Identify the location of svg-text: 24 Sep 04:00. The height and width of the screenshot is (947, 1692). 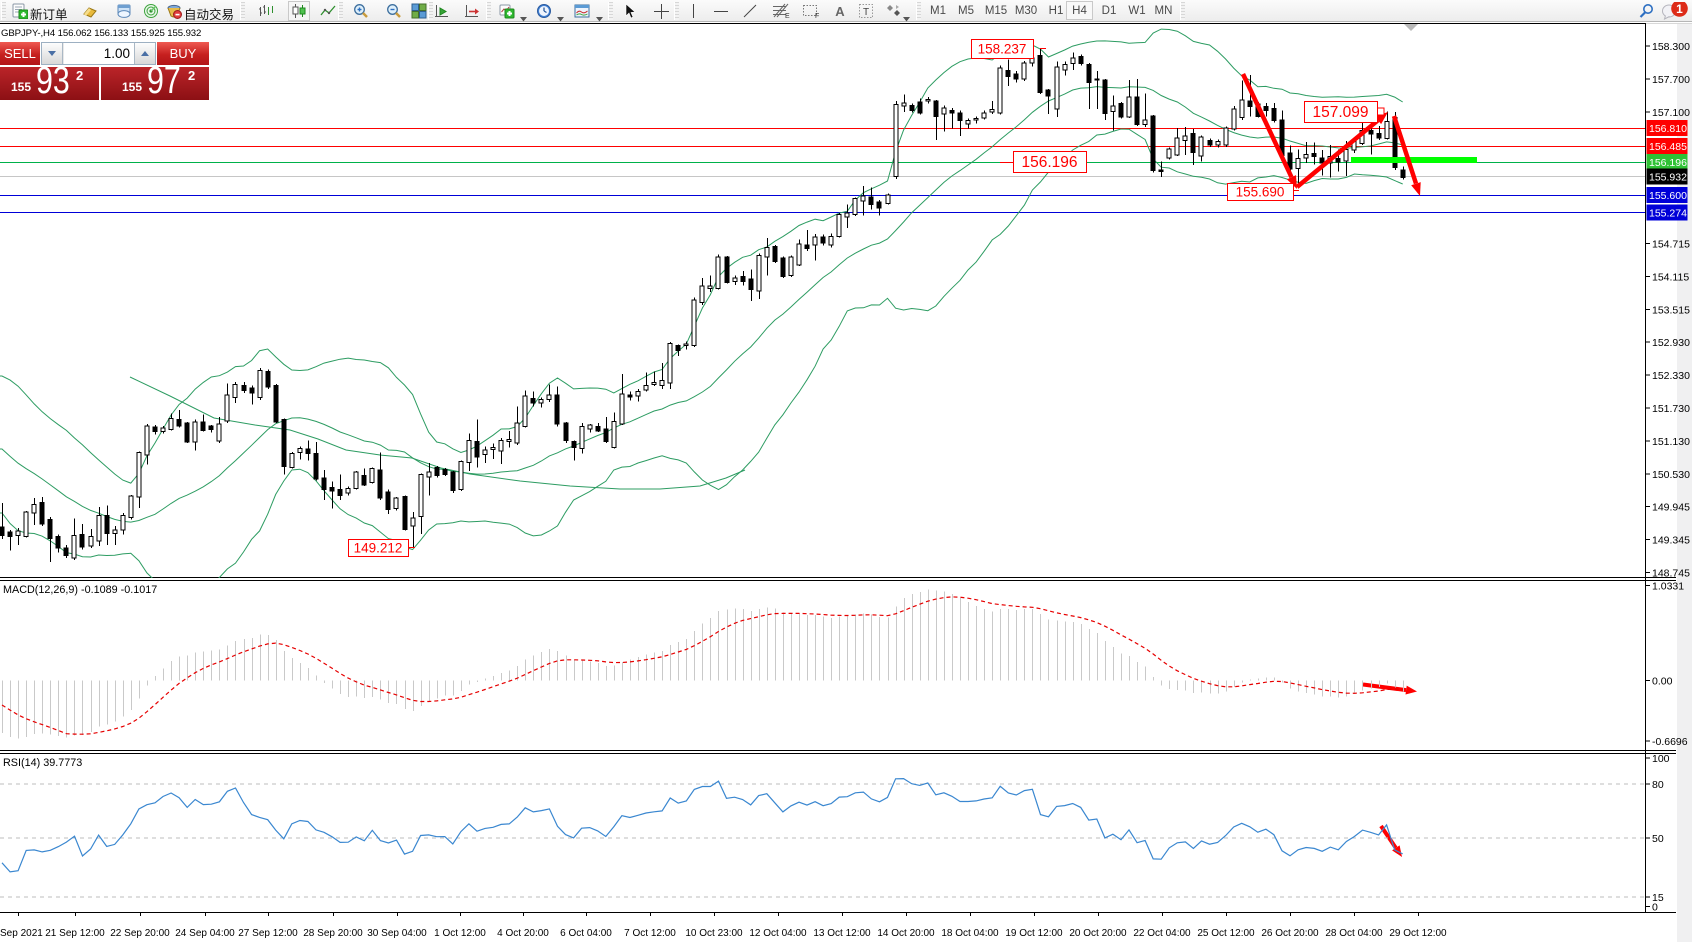
(205, 933).